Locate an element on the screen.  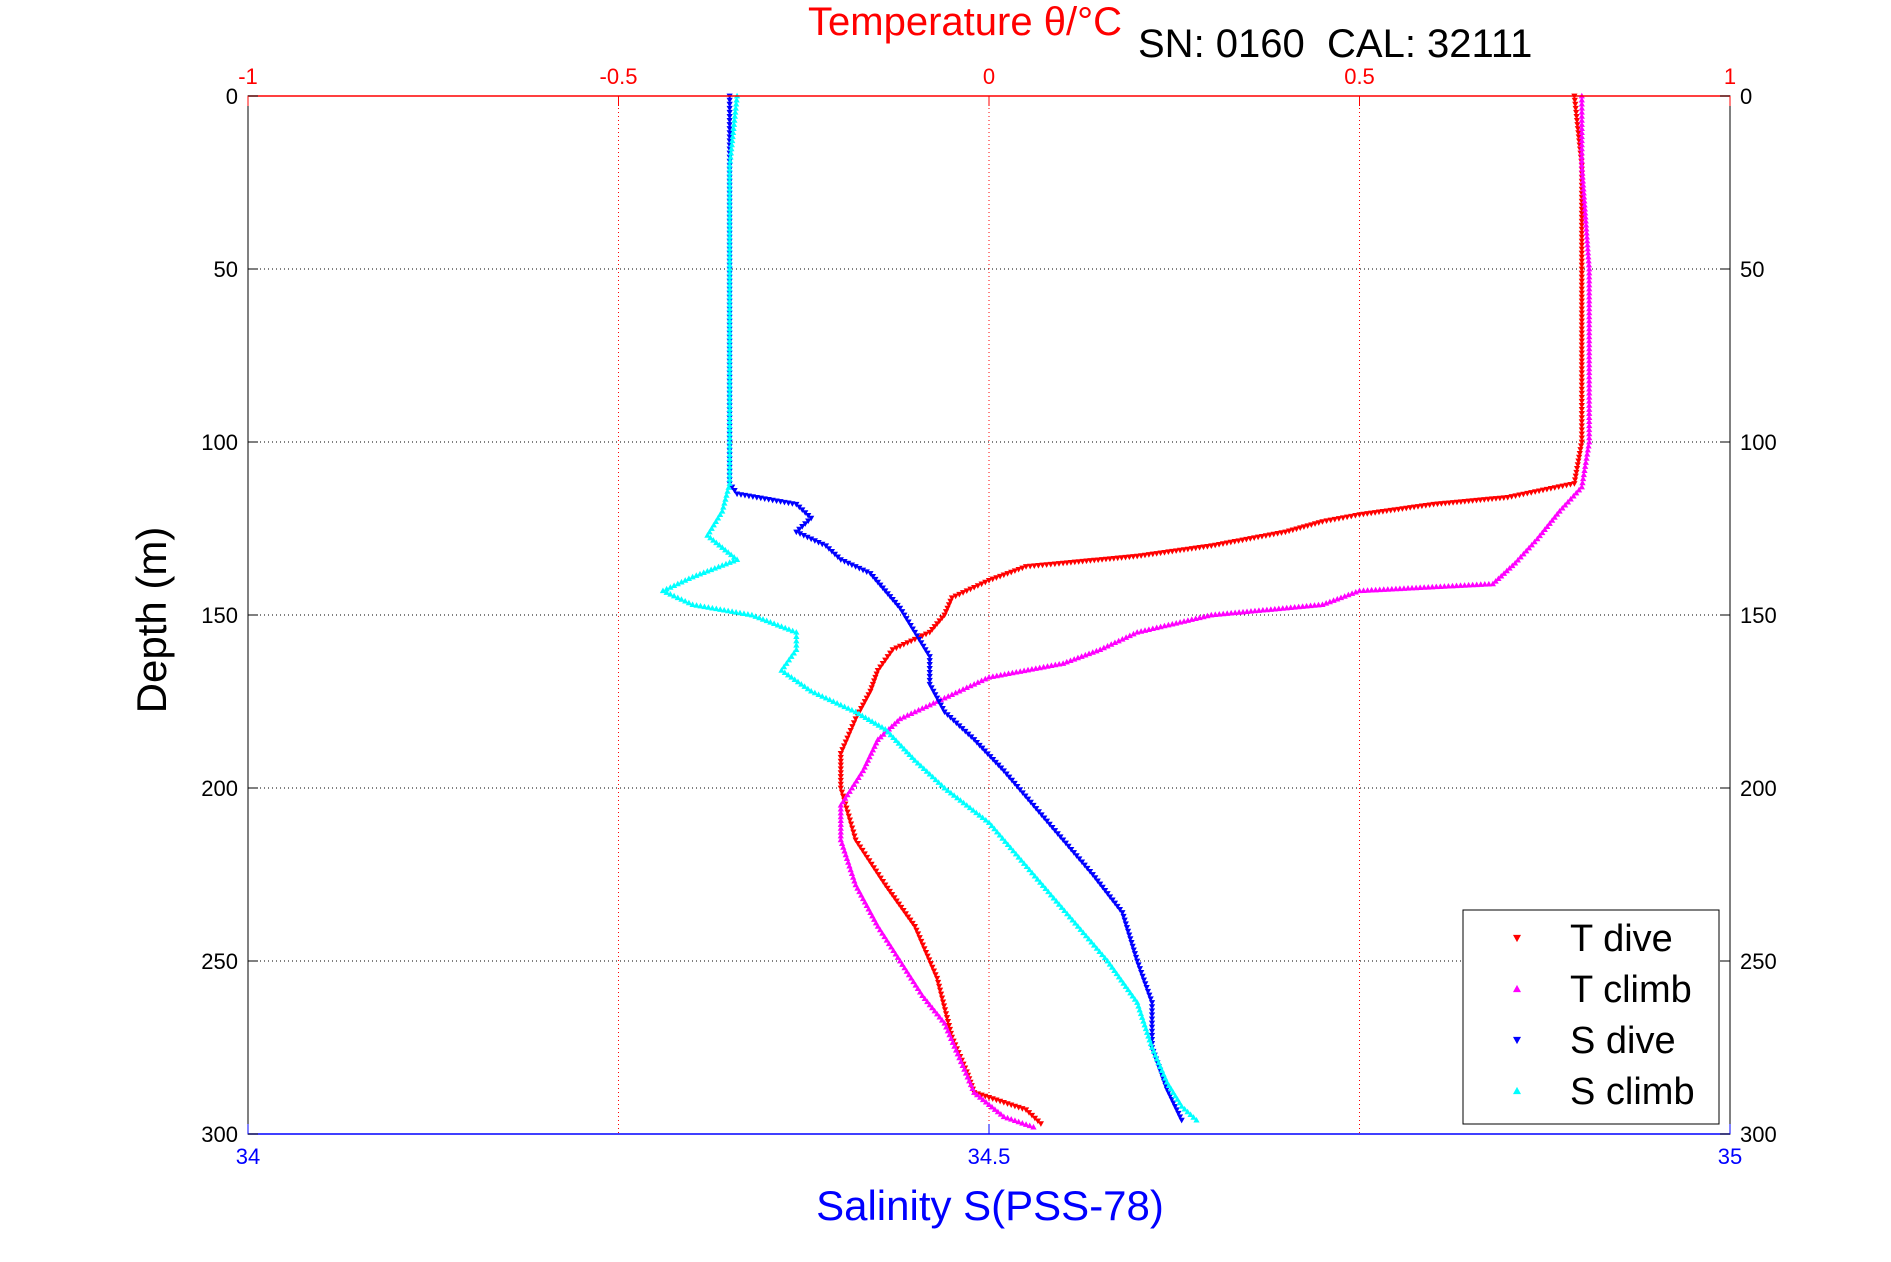
legend-label: T dive is located at coordinates (1621, 939).